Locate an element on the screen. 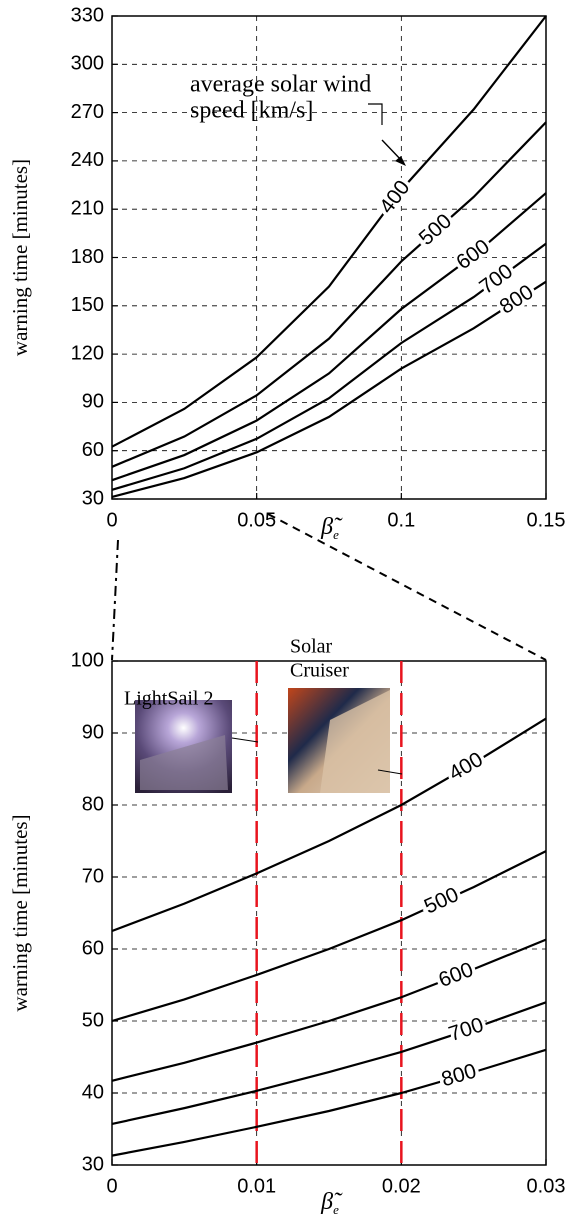 The image size is (577, 1227). arrow-head is located at coordinates (400, 161).